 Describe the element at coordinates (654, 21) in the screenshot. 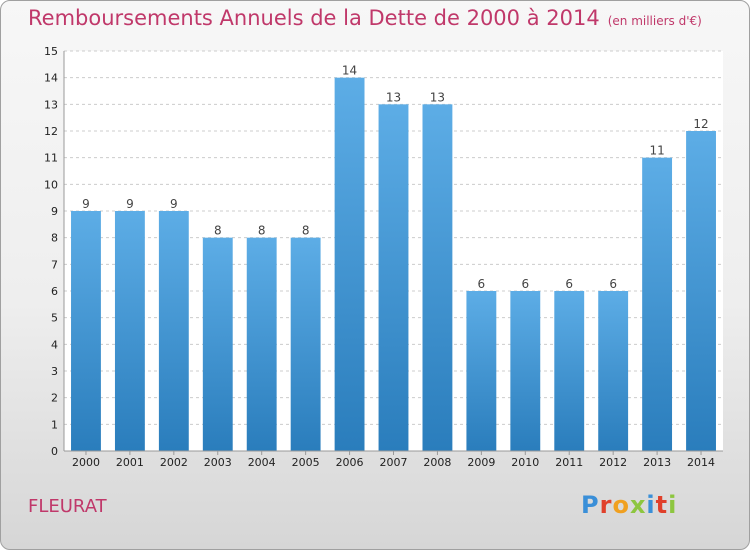

I see `chart-subtitle: (en milliers d'€)` at that location.